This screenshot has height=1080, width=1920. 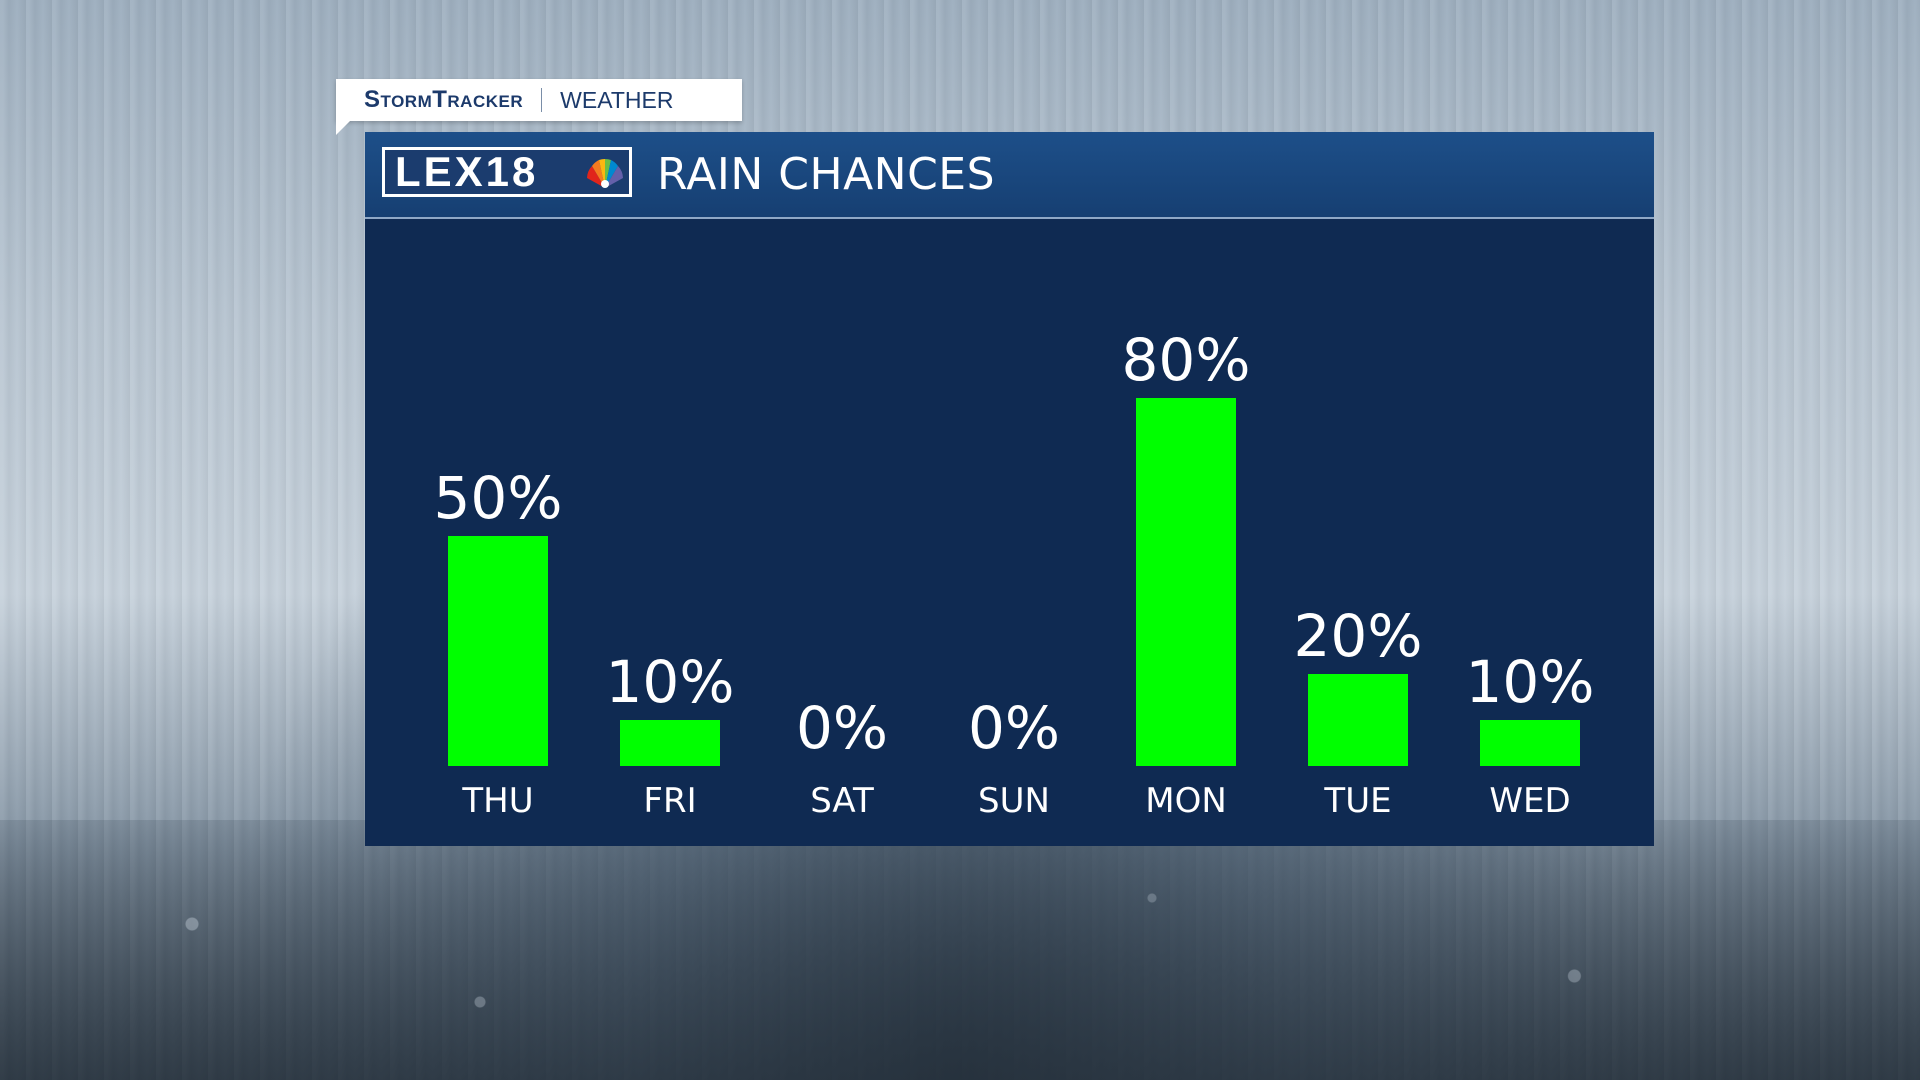 What do you see at coordinates (1186, 801) in the screenshot?
I see `day-label-mon: MON` at bounding box center [1186, 801].